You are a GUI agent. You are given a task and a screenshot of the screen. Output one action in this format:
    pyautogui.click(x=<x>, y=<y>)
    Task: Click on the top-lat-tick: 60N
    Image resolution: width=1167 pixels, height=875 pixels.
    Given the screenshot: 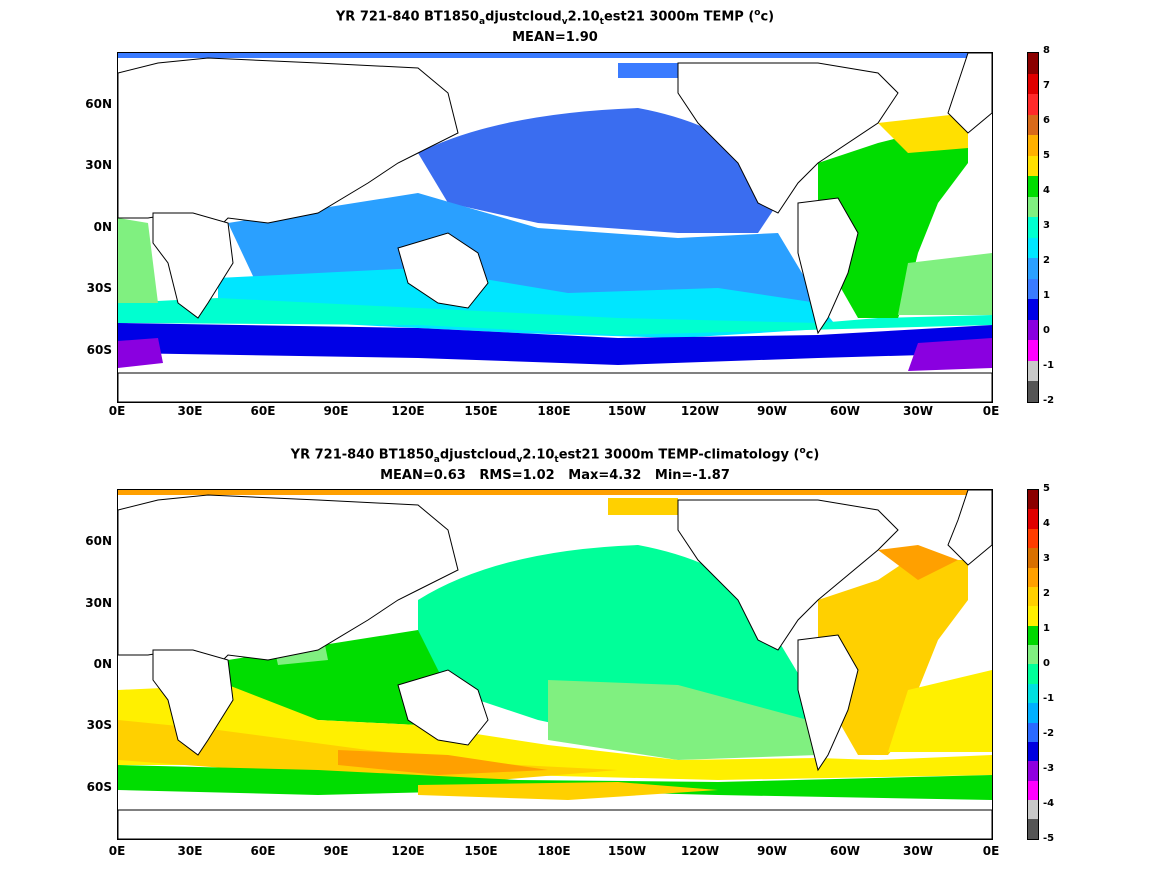 What is the action you would take?
    pyautogui.click(x=98, y=104)
    